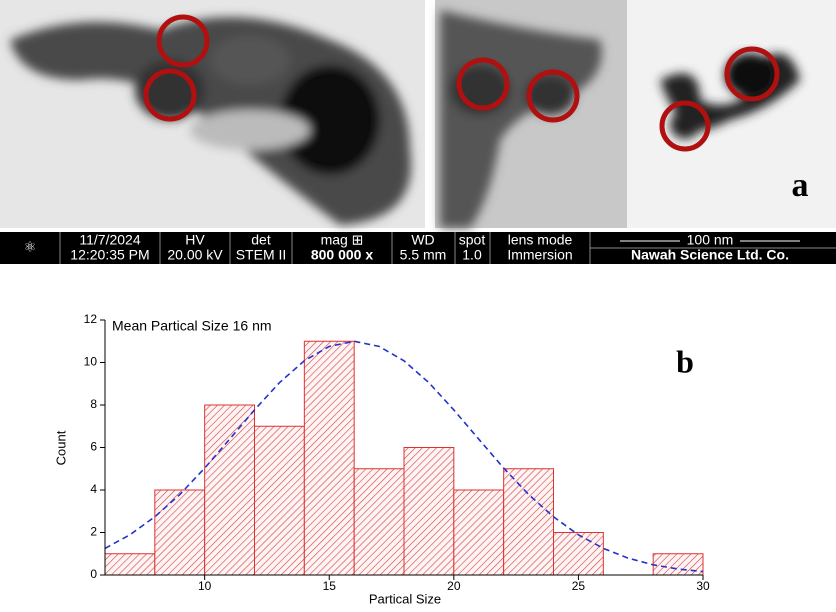 This screenshot has height=612, width=836. What do you see at coordinates (539, 255) in the screenshot?
I see `lens: Immersion` at bounding box center [539, 255].